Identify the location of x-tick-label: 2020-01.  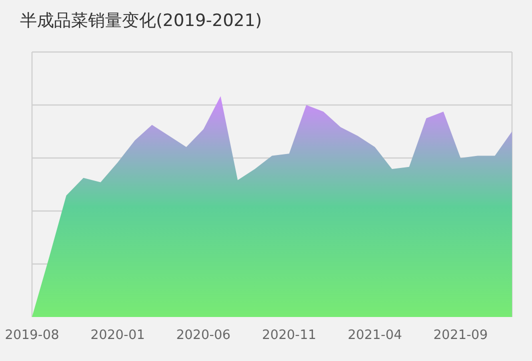
(117, 335).